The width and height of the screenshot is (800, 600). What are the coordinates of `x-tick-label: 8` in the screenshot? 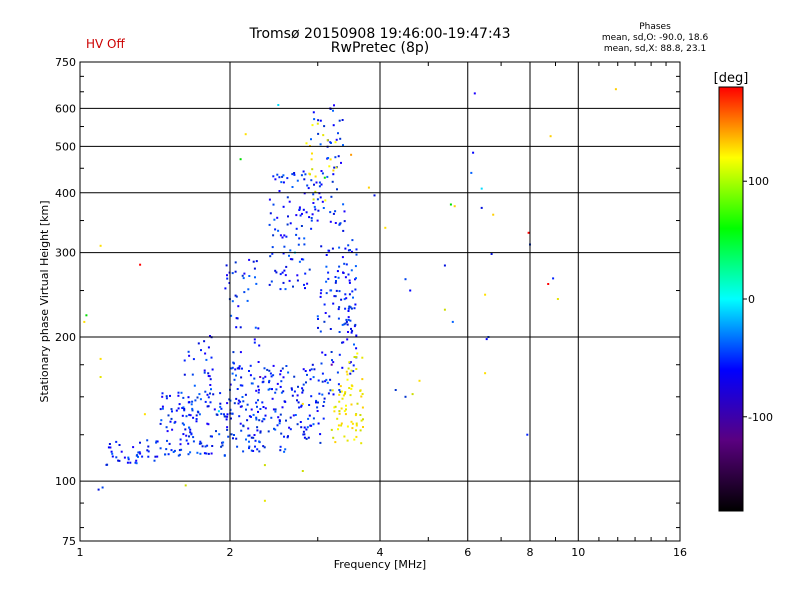 It's located at (530, 552).